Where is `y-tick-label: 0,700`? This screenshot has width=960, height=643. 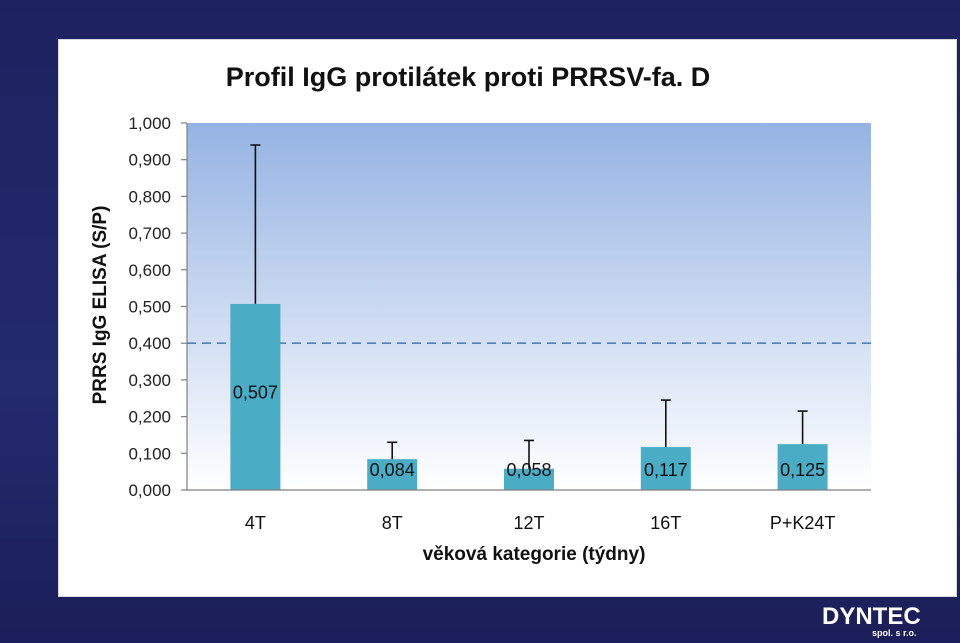 y-tick-label: 0,700 is located at coordinates (149, 233).